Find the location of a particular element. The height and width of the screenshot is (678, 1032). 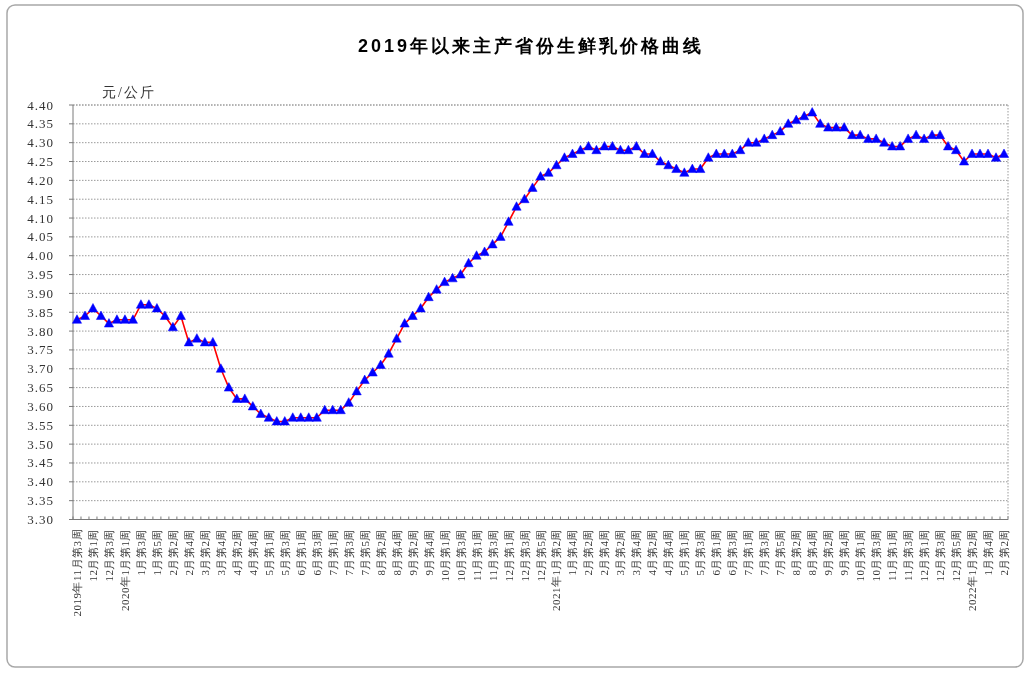

y-tick-label: 4.00 is located at coordinates (40, 256).